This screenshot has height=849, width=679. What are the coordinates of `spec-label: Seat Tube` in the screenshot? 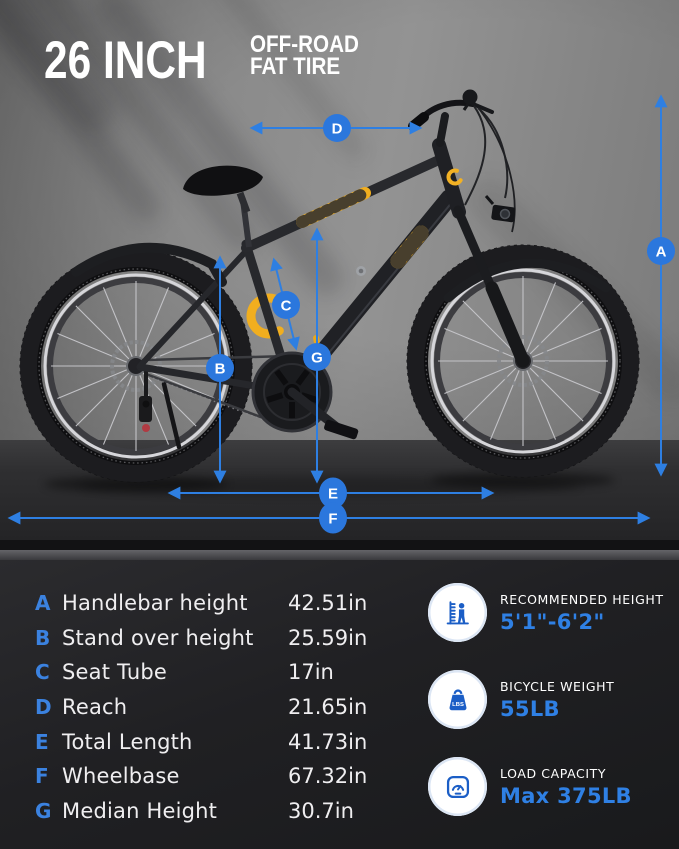 It's located at (115, 672).